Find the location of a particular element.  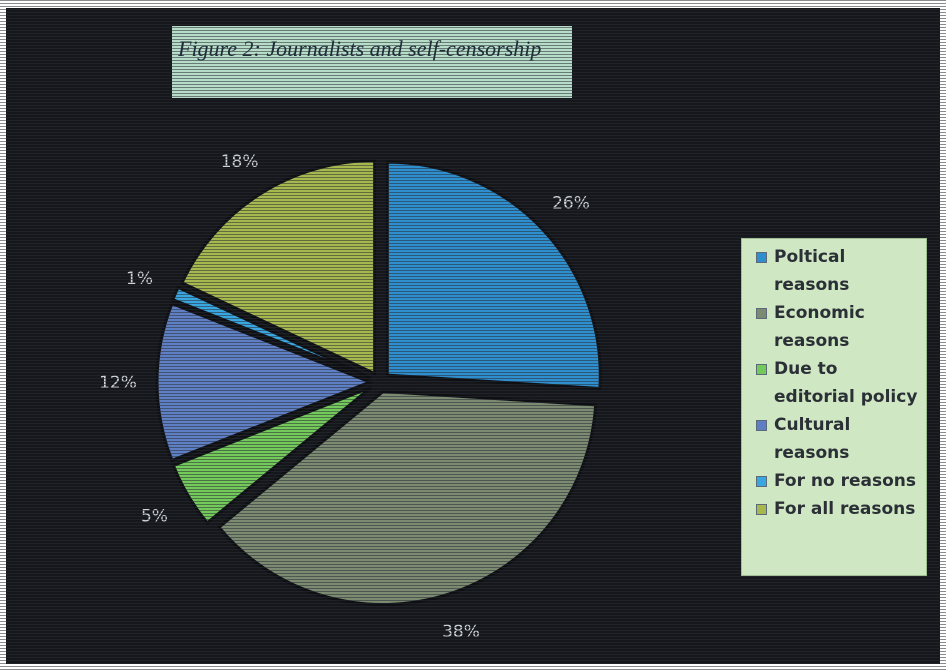

legend-item: Poltical reasons is located at coordinates (840, 271).